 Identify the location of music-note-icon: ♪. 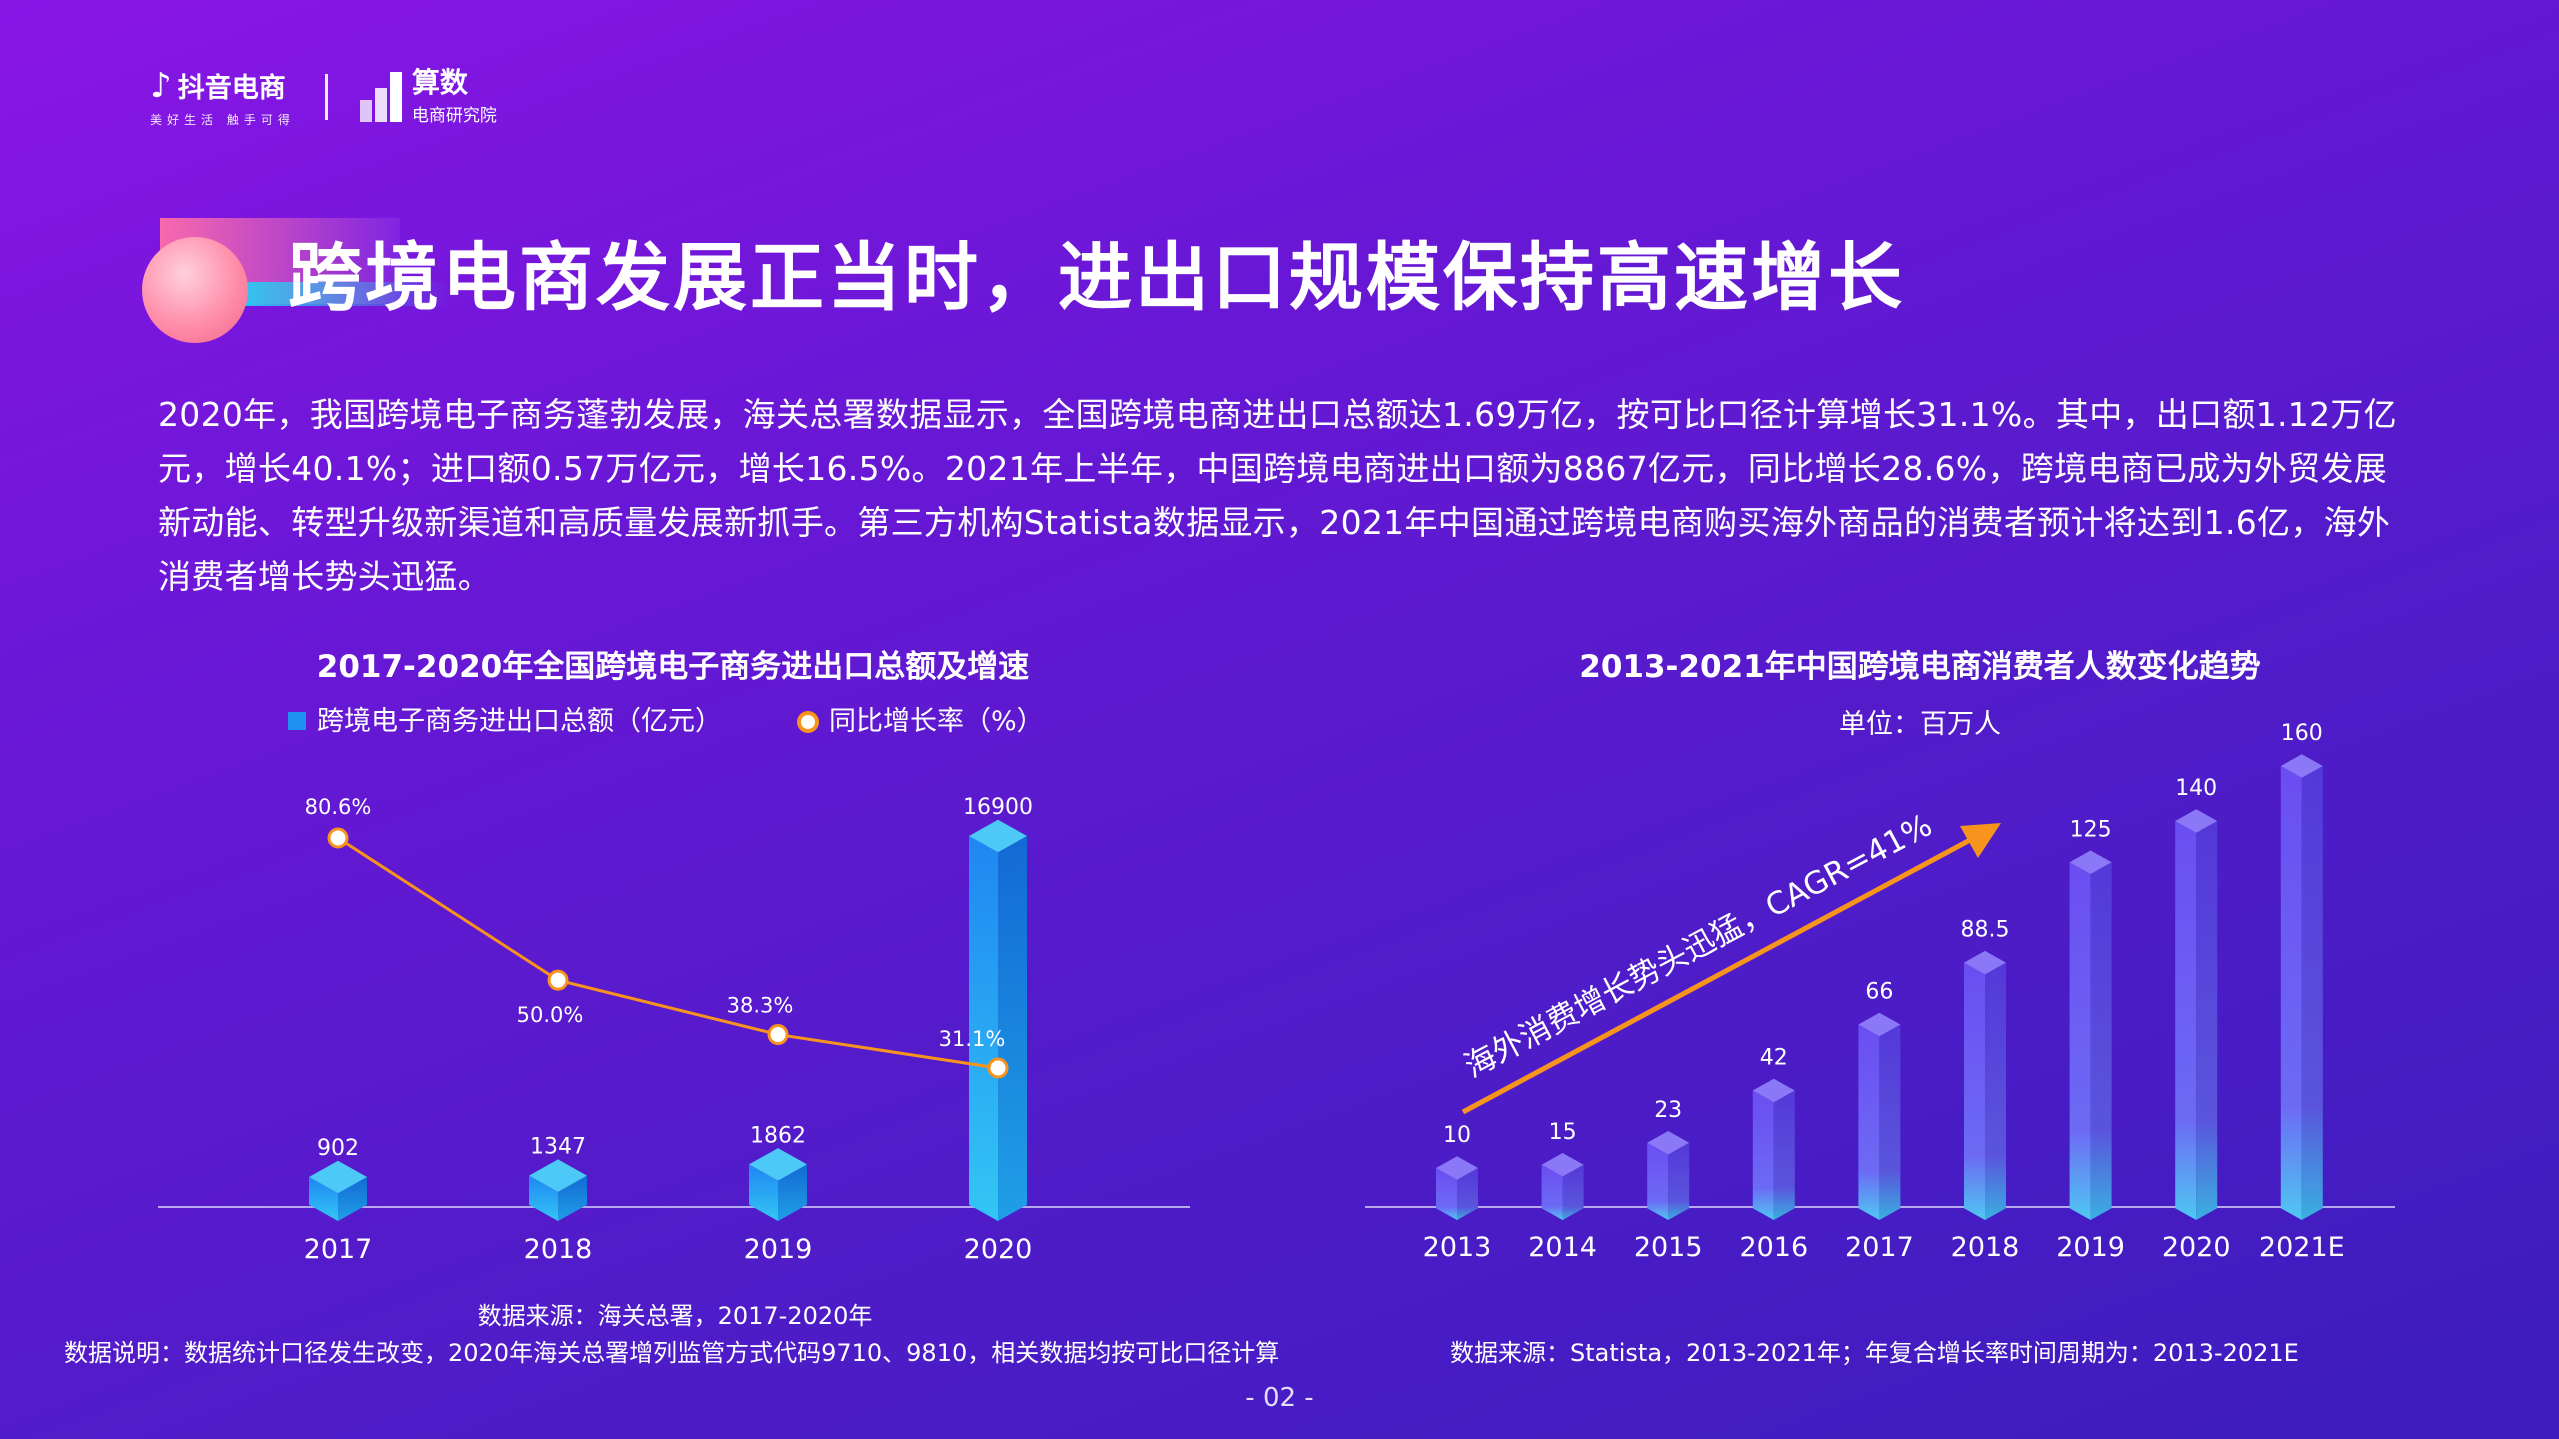
(161, 85).